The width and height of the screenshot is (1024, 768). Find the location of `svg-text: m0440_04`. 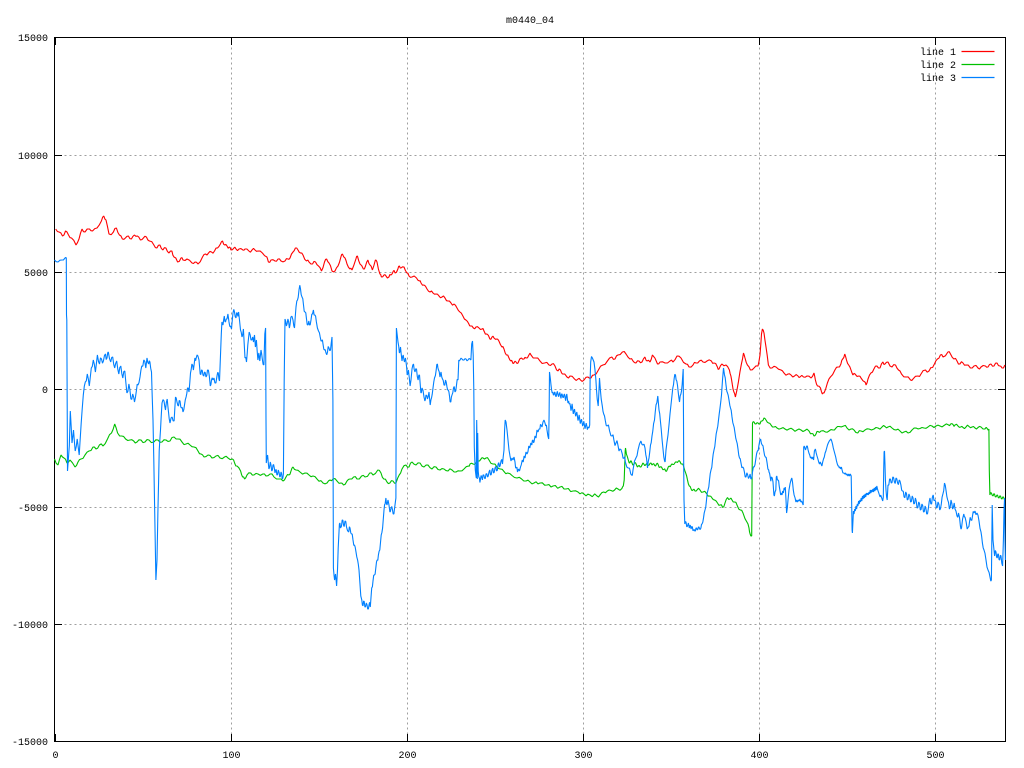

svg-text: m0440_04 is located at coordinates (530, 21).